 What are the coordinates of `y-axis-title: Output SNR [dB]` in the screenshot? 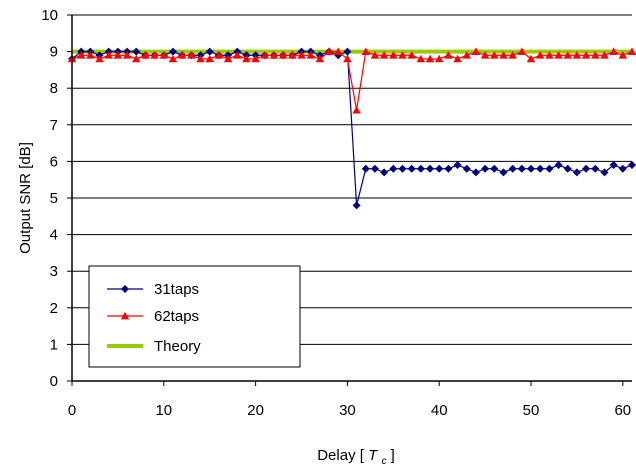 It's located at (25, 198).